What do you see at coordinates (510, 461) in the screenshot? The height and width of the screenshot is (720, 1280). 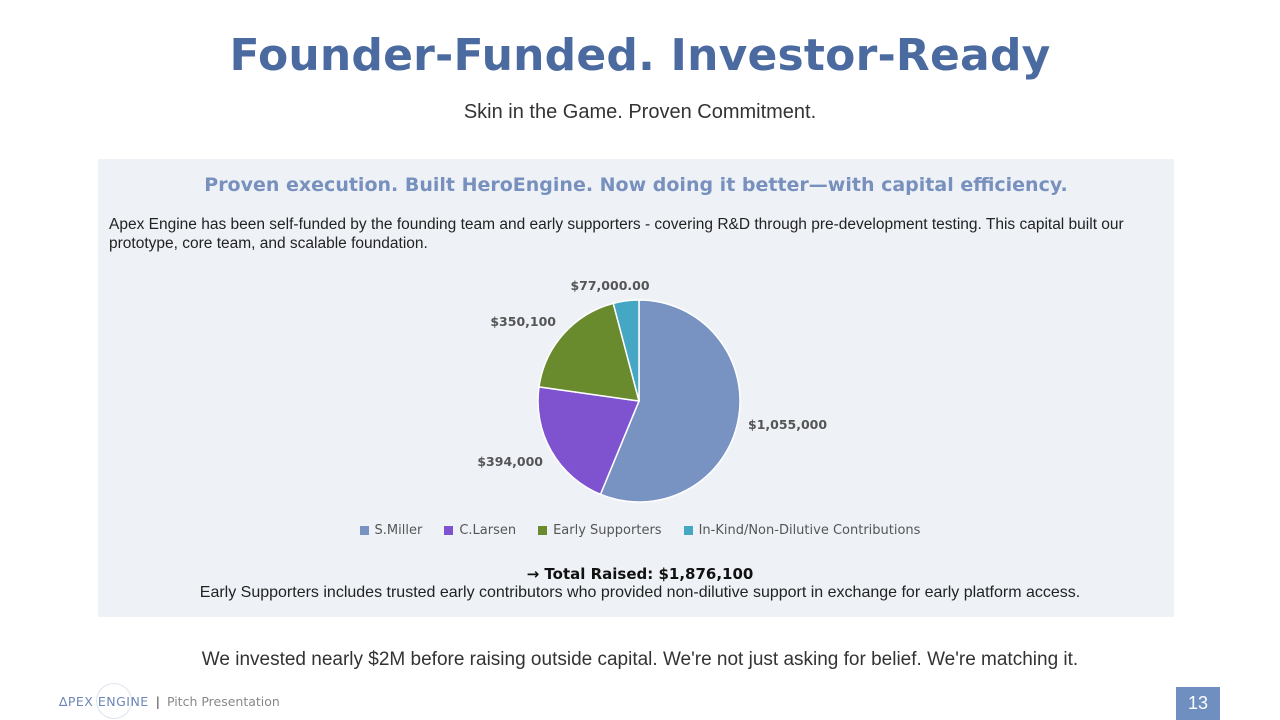 I see `data-label-1: $394,000` at bounding box center [510, 461].